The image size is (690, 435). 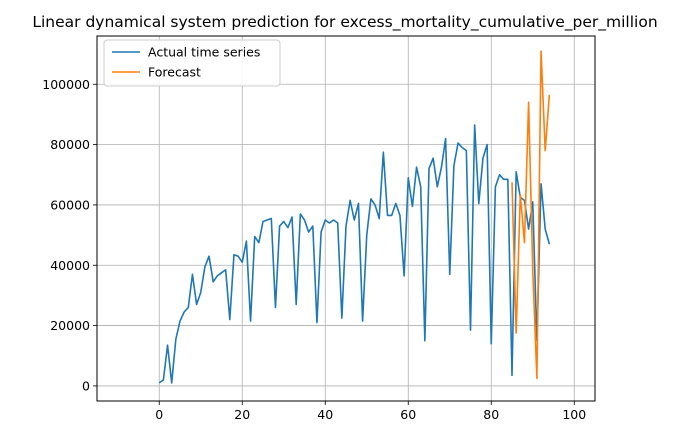 I want to click on y-tick-label: 80000, so click(x=70, y=144).